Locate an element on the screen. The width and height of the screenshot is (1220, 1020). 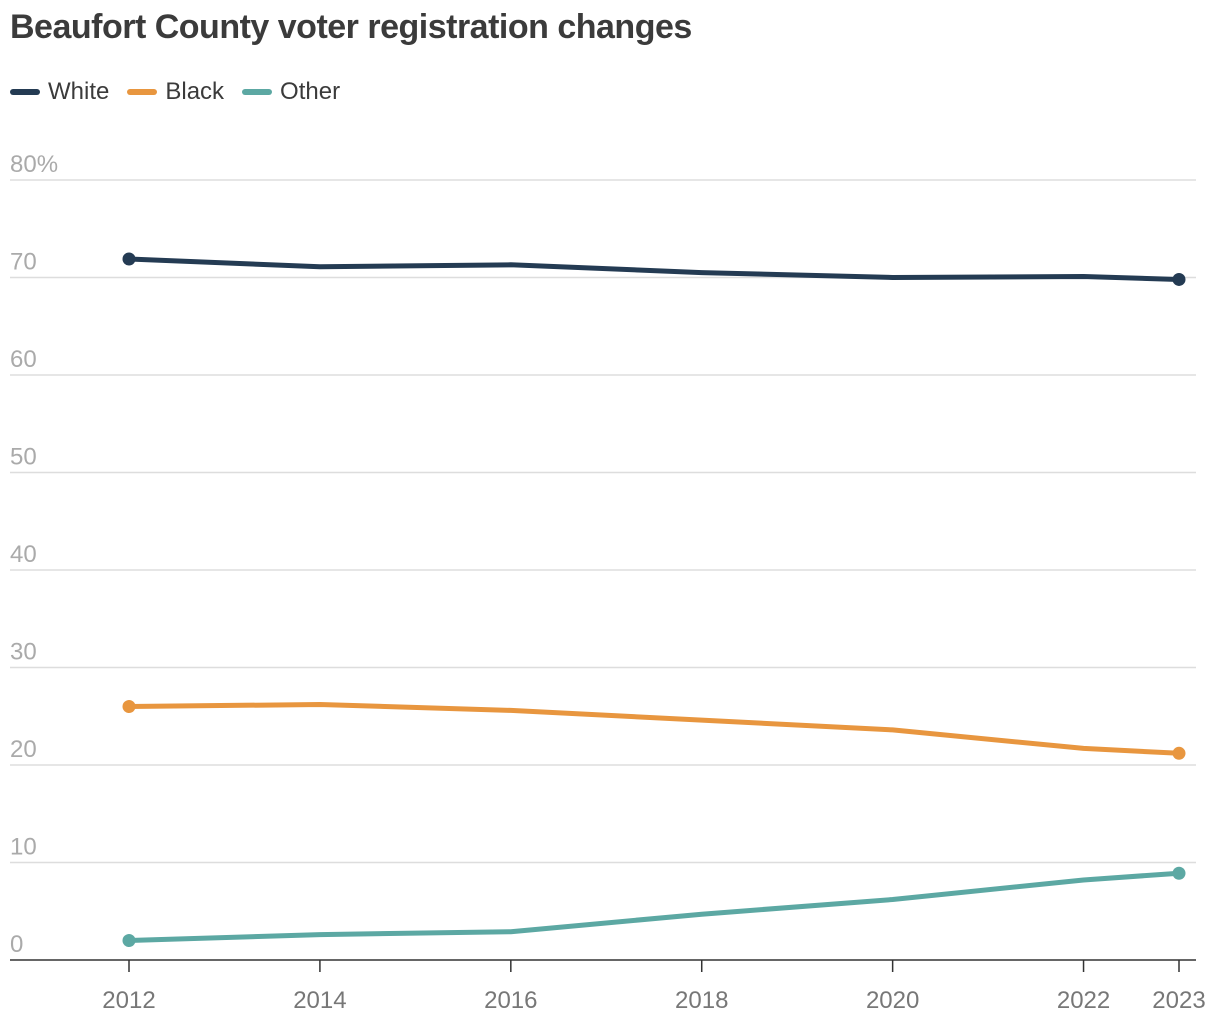
legend-item-white: White is located at coordinates (59, 92).